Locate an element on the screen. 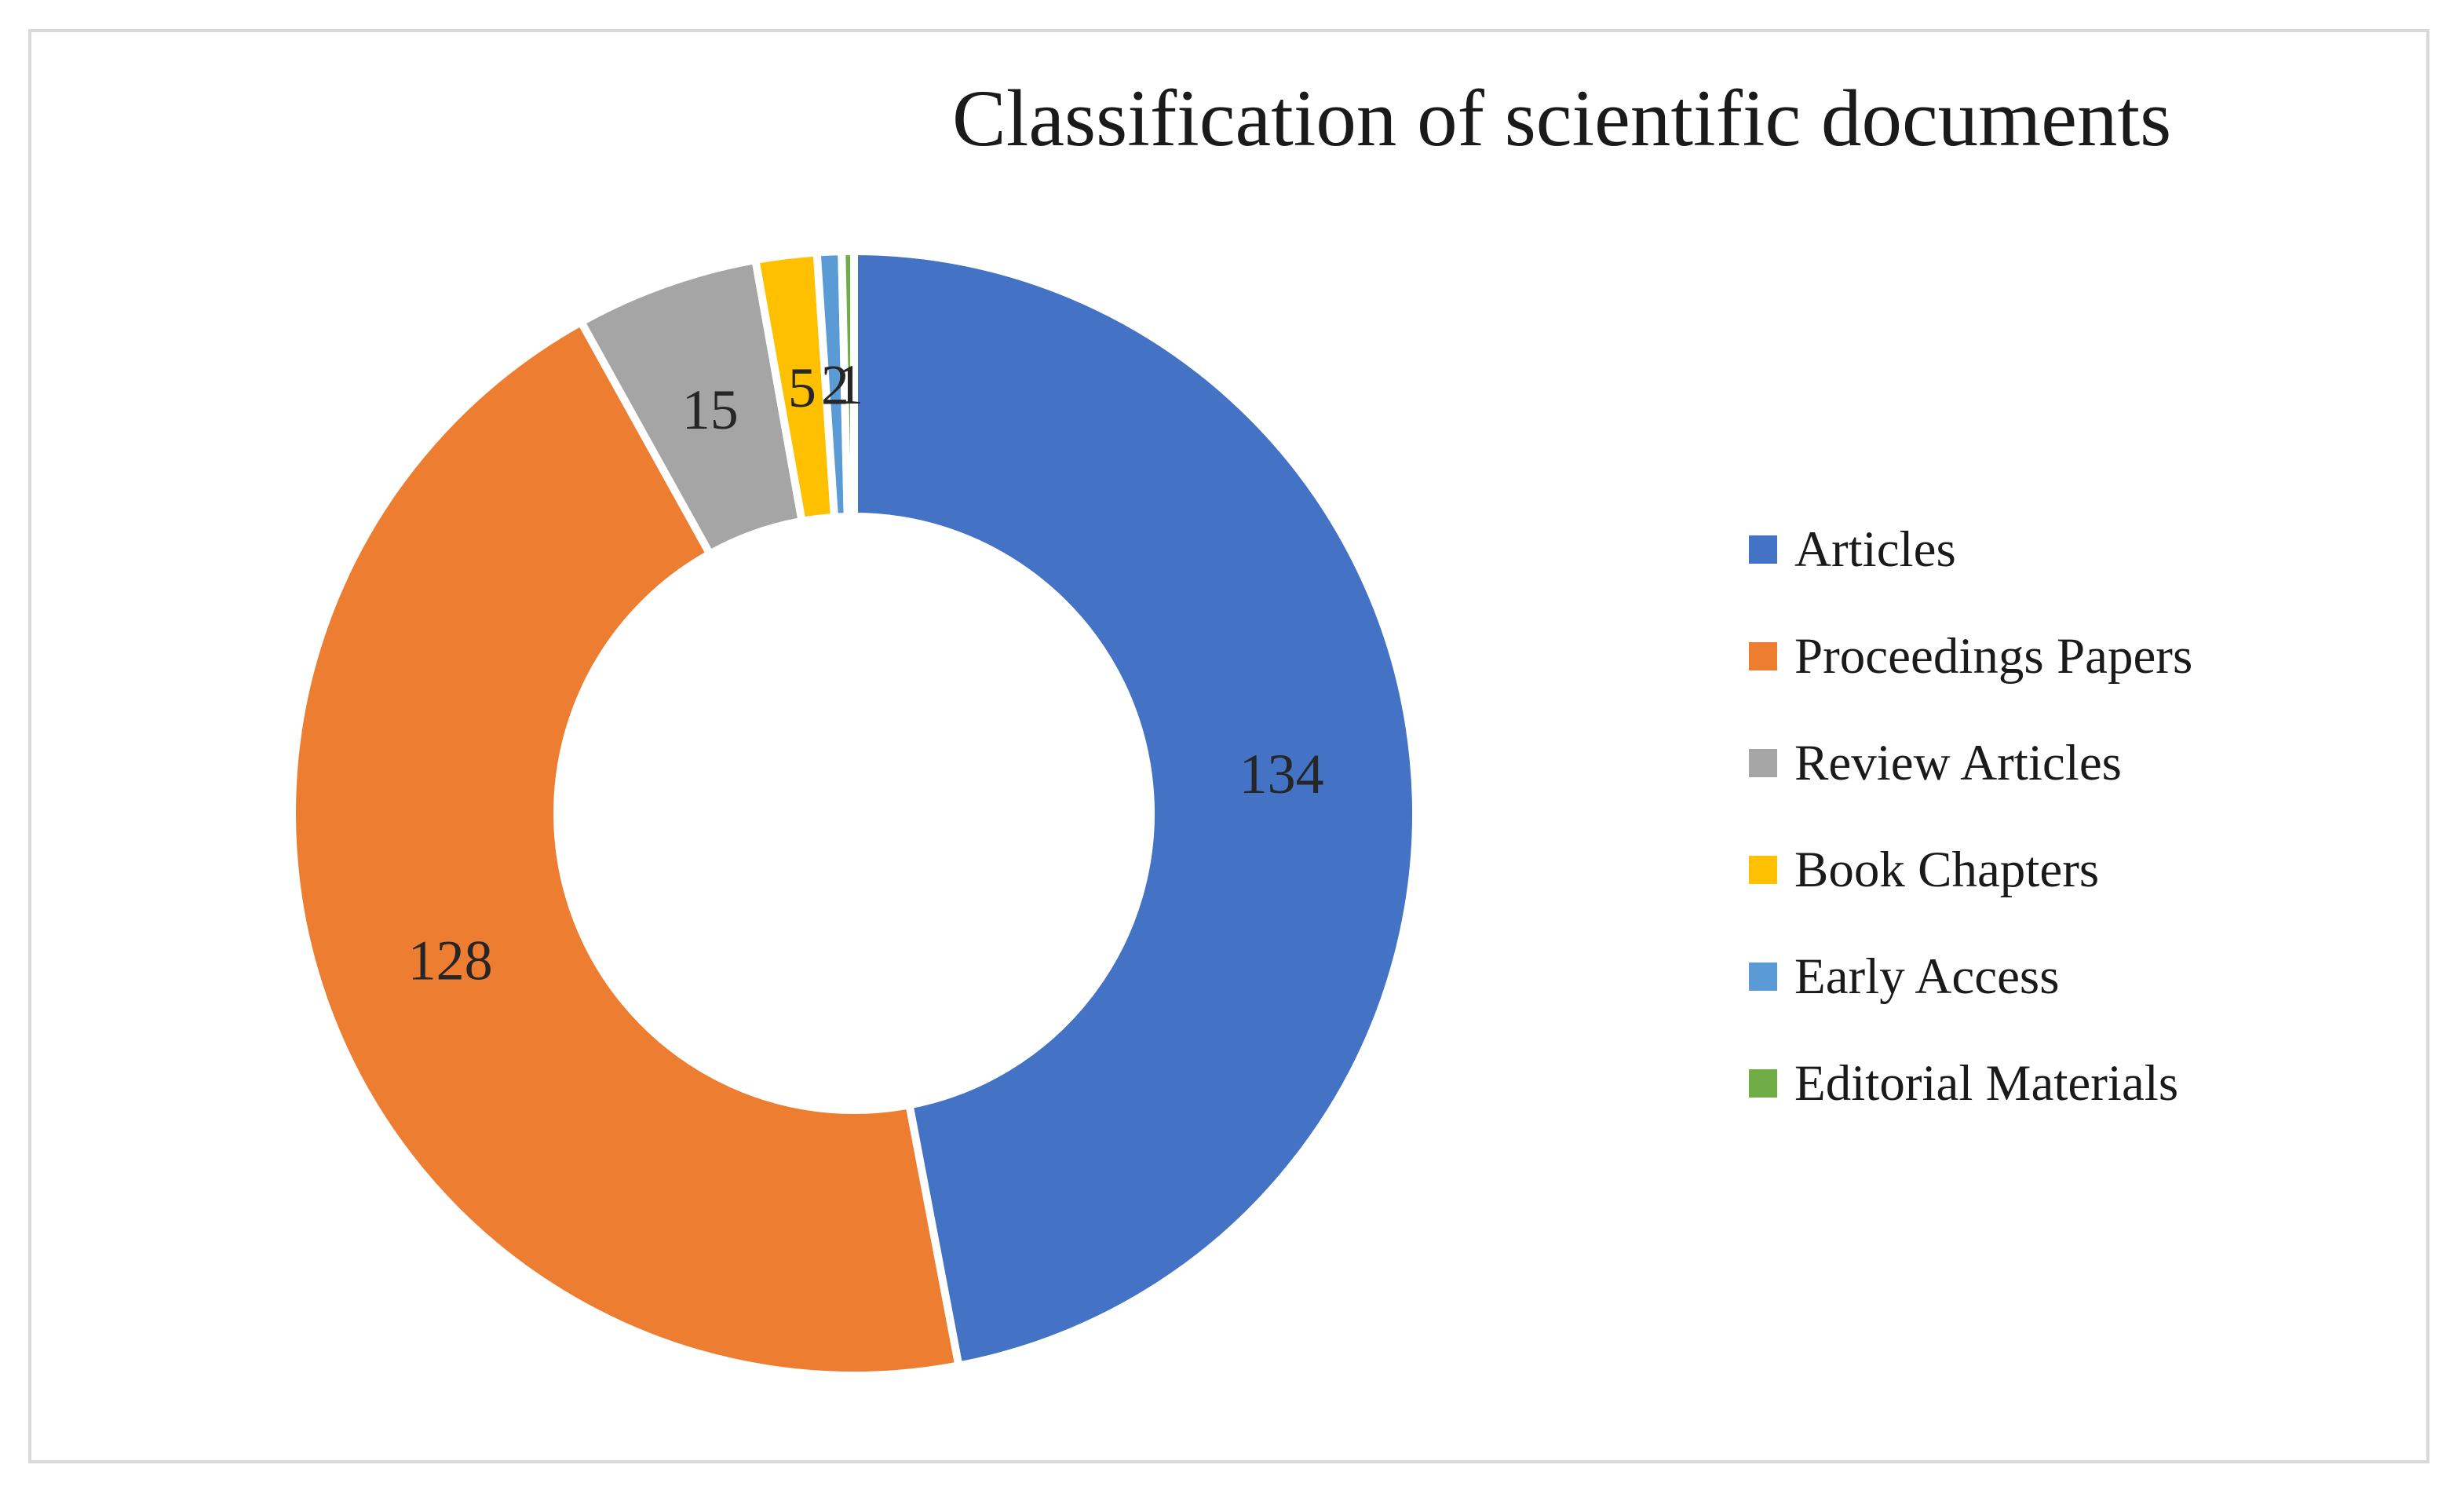  legend-item-proceedings-papers: Proceedings Papers is located at coordinates (1970, 656).